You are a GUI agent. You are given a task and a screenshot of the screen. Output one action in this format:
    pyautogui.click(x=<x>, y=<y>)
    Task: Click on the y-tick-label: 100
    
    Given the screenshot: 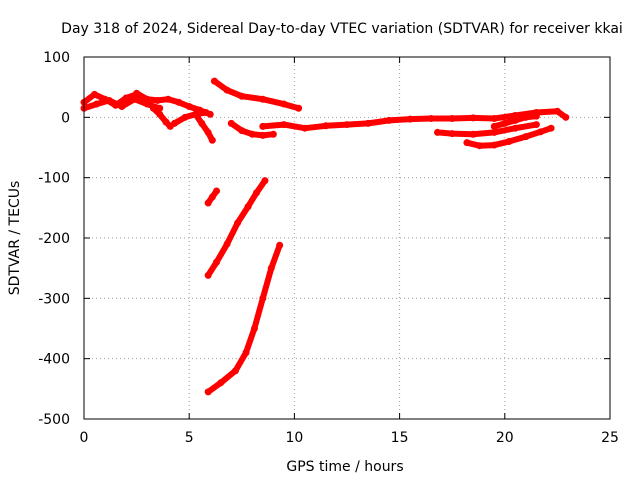 What is the action you would take?
    pyautogui.click(x=56, y=58)
    